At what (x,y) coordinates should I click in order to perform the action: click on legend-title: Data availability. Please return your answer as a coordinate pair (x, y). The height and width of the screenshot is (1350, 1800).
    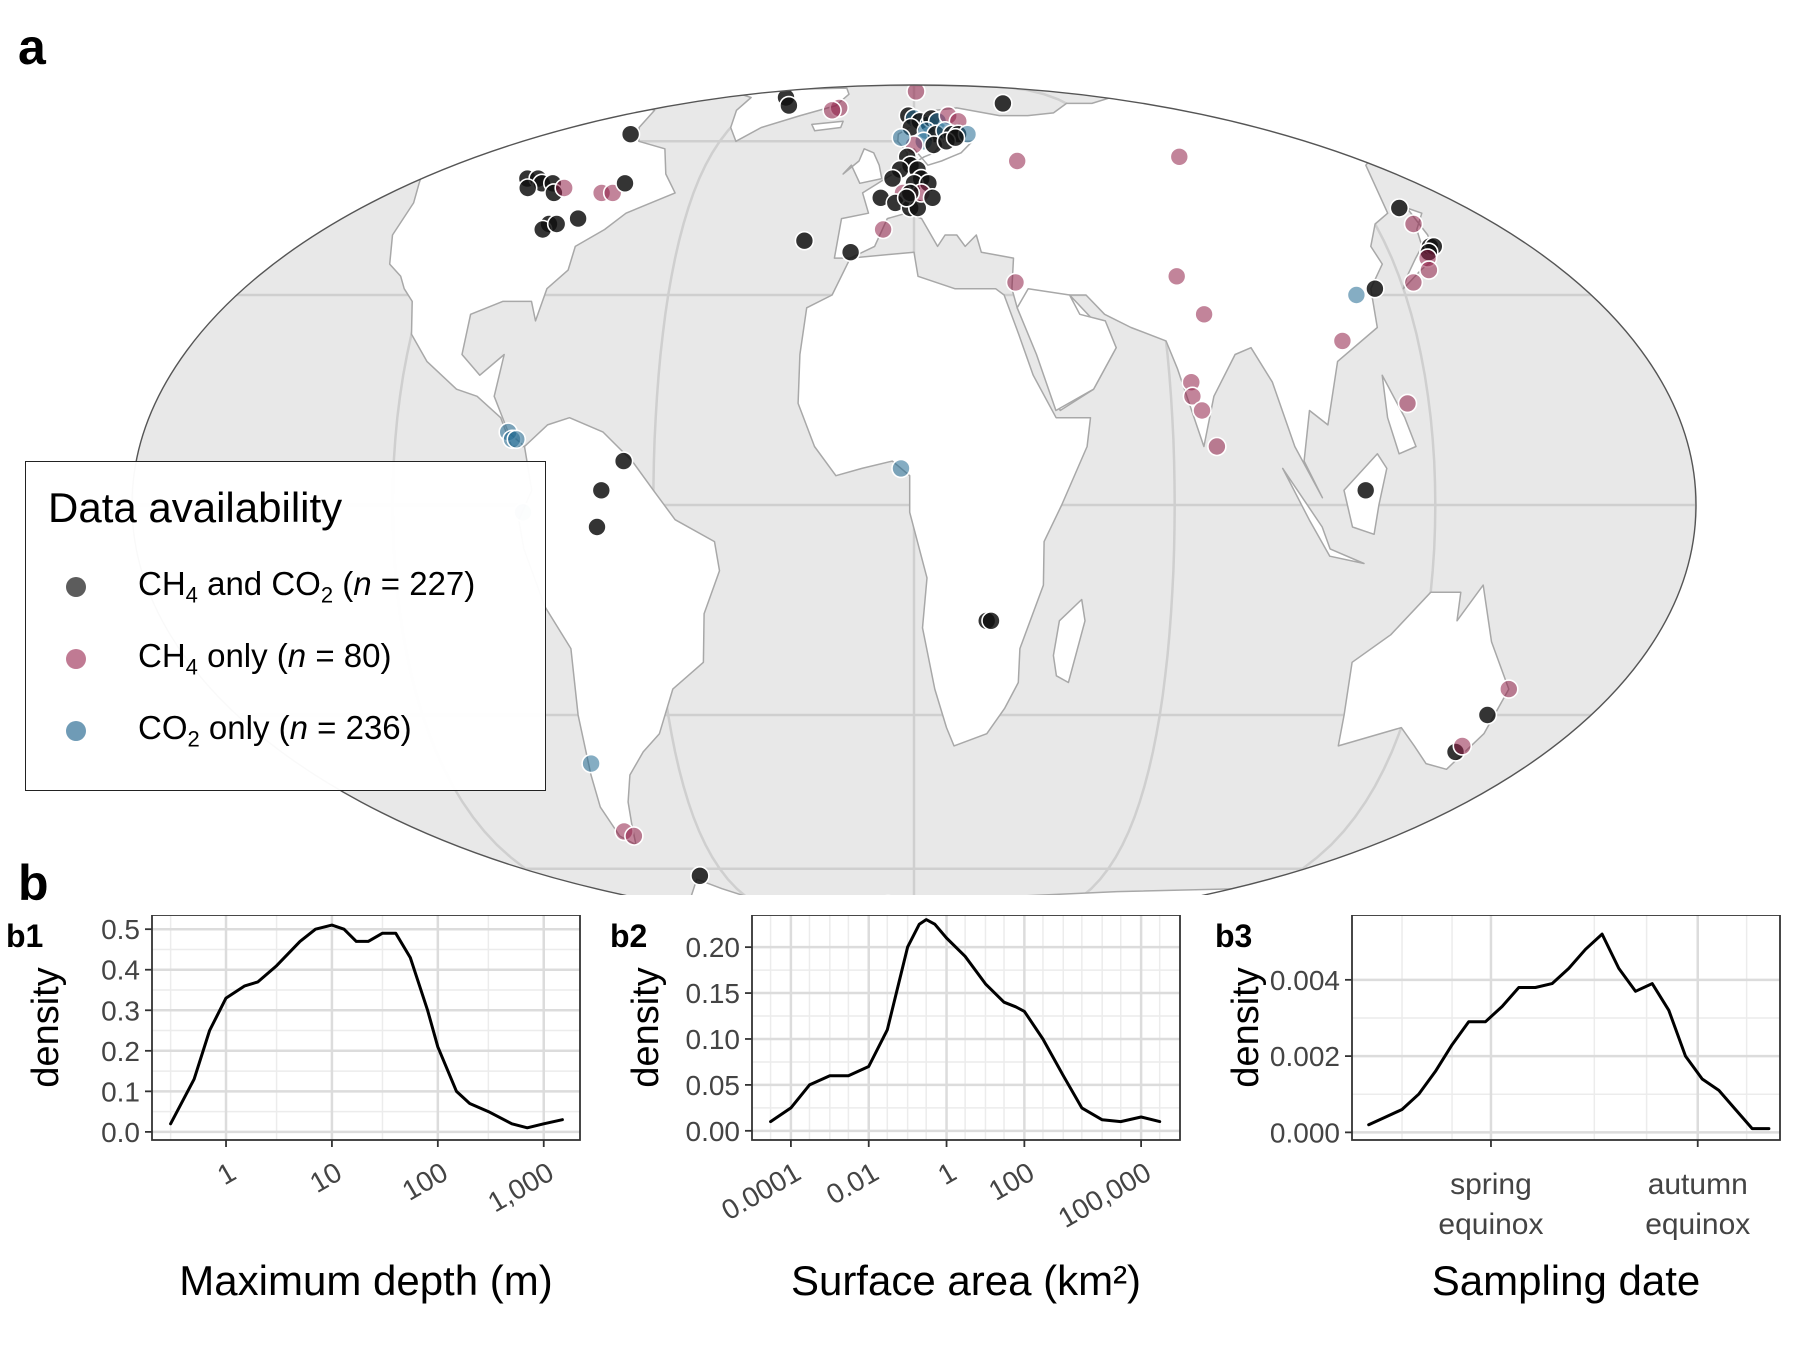
    Looking at the image, I should click on (195, 507).